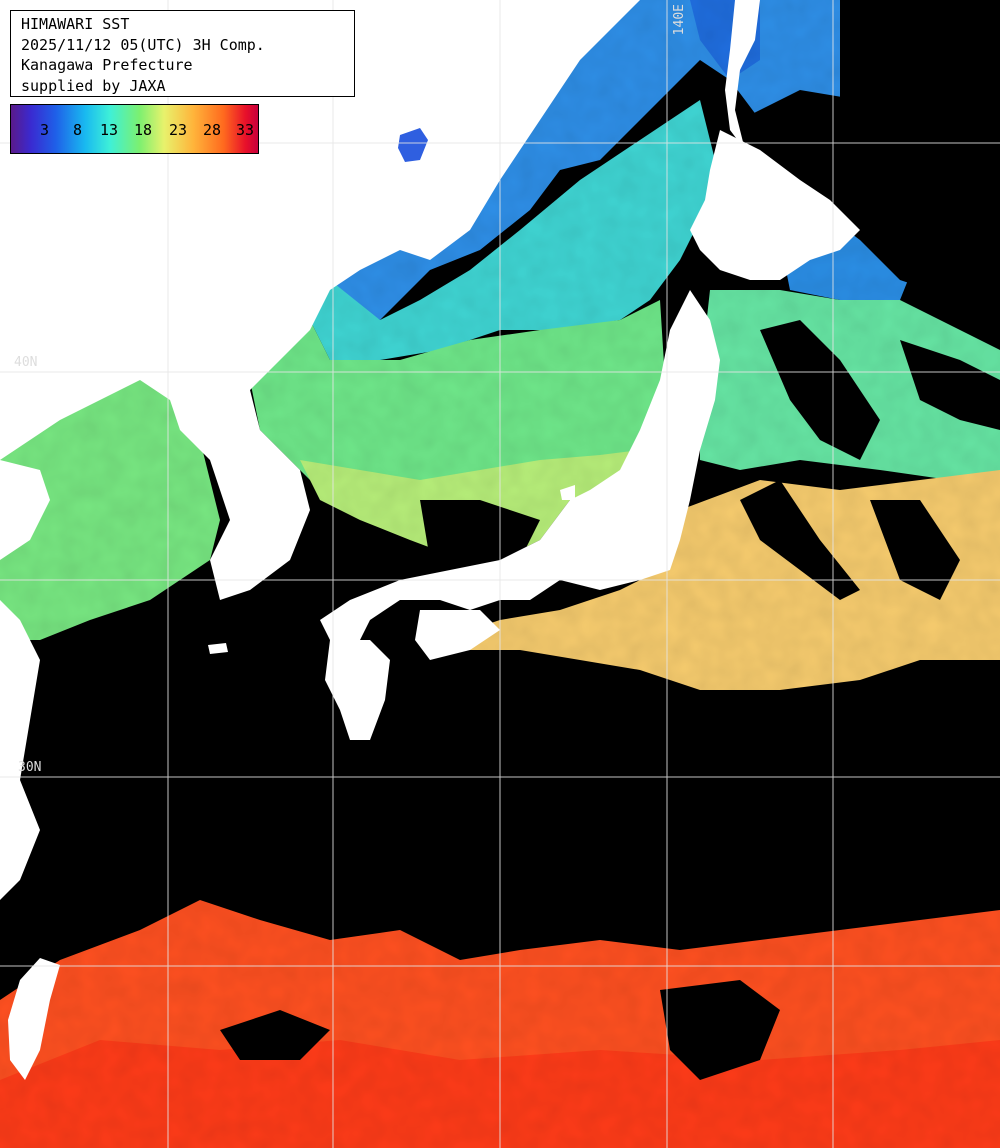  Describe the element at coordinates (567, 492) in the screenshot. I see `sado-island` at that location.